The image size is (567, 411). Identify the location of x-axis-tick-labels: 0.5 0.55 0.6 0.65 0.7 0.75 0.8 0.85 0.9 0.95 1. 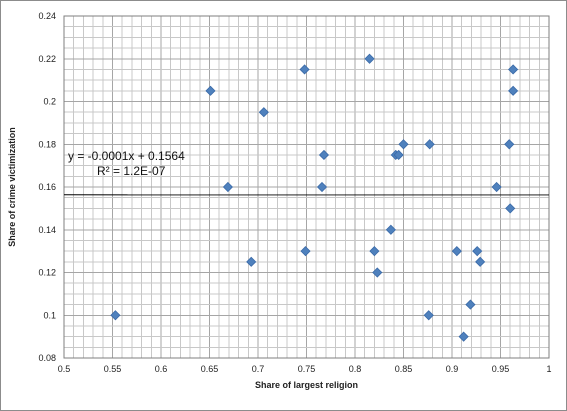
(305, 369).